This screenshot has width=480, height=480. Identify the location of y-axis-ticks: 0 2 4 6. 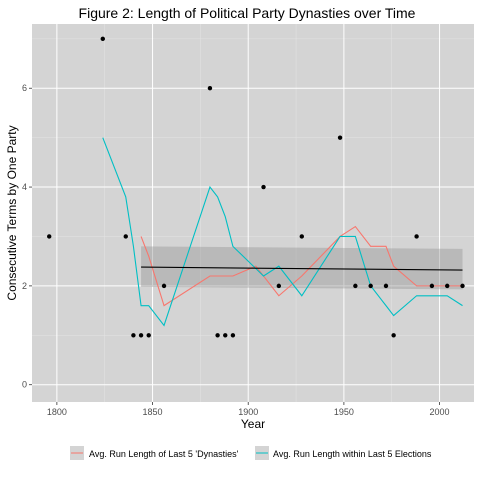
(27, 236).